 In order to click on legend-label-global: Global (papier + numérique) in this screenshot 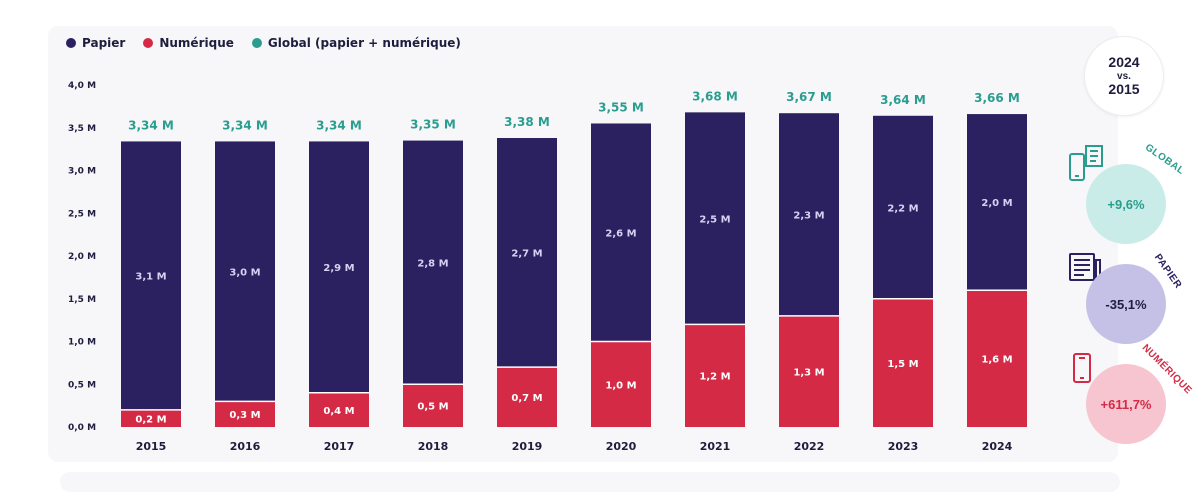, I will do `click(364, 43)`.